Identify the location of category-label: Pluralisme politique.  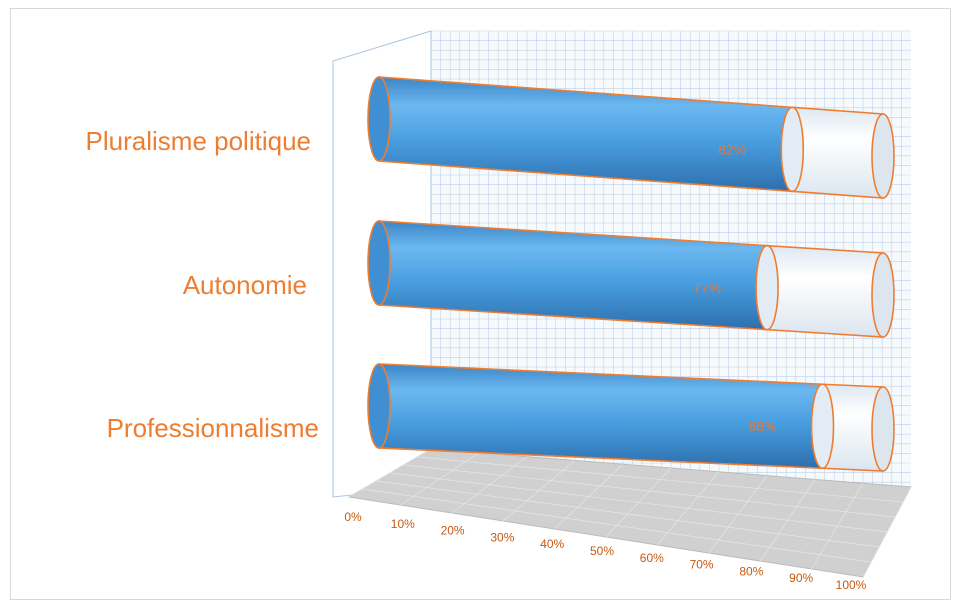
(198, 141).